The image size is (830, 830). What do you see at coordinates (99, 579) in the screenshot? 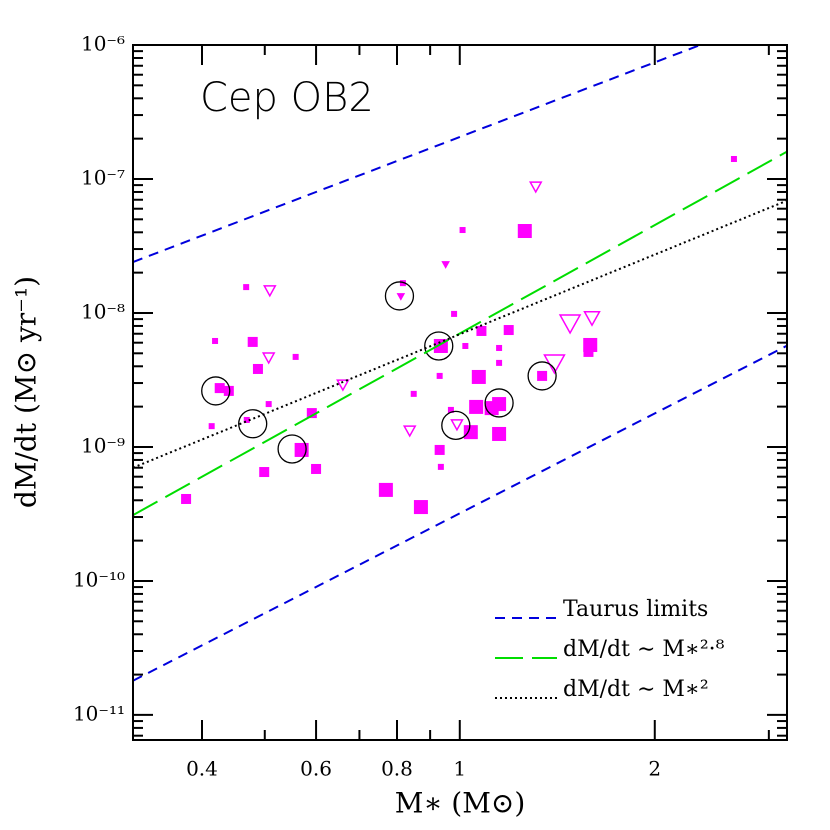
I see `y-tick-label: 10⁻¹⁰` at bounding box center [99, 579].